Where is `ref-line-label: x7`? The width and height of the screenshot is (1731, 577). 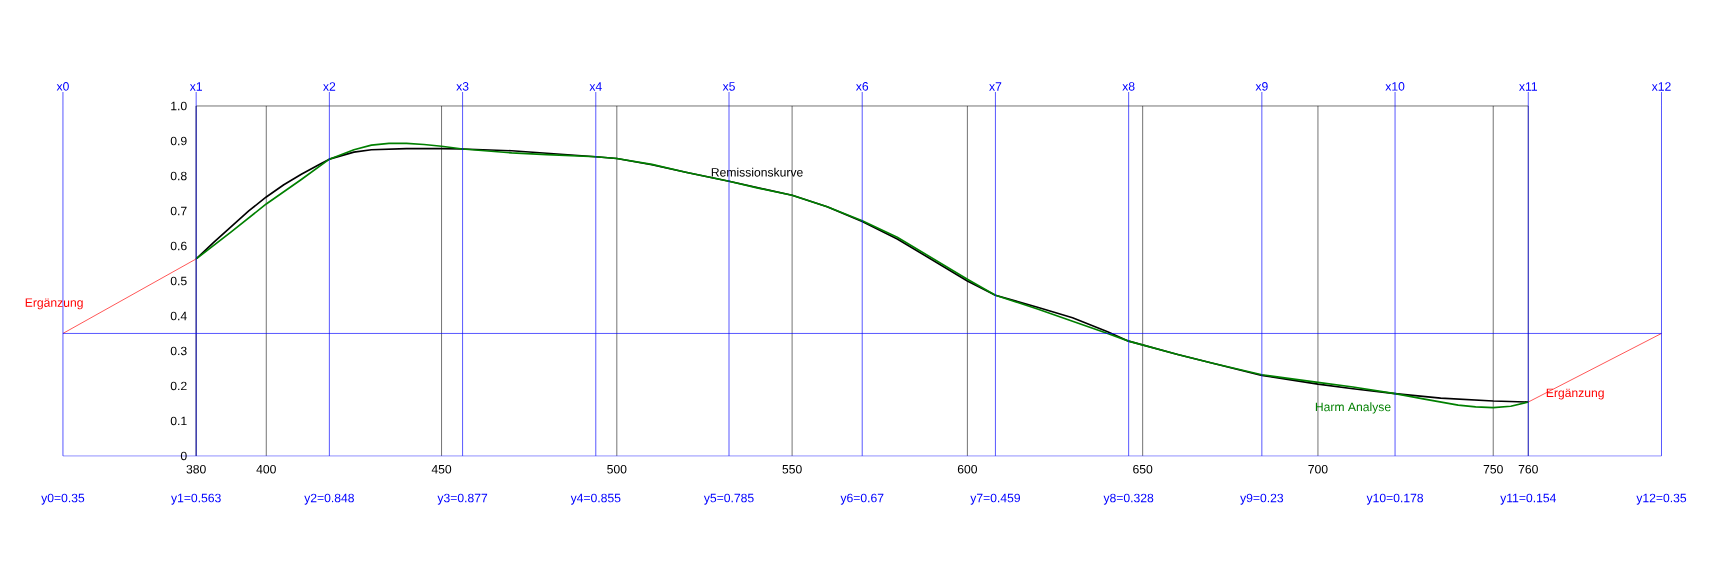
ref-line-label: x7 is located at coordinates (995, 86).